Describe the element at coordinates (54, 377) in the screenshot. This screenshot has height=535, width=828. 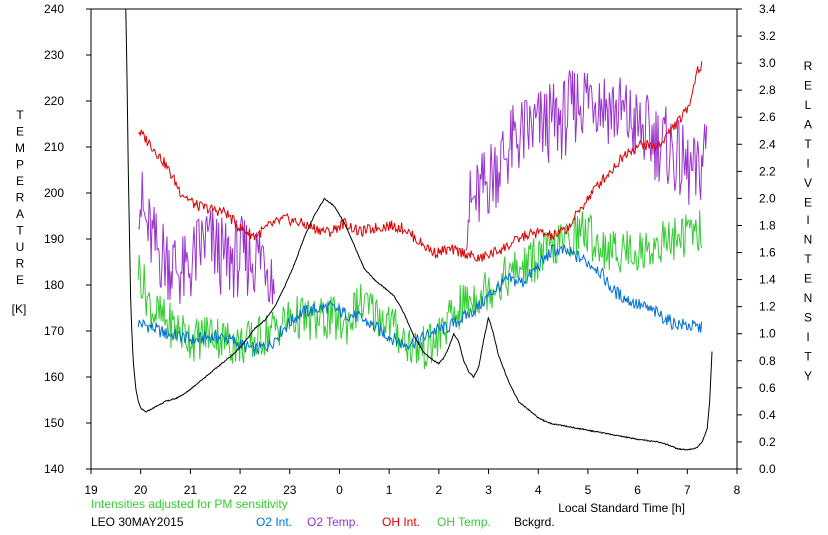
I see `left-tick-label: 160` at that location.